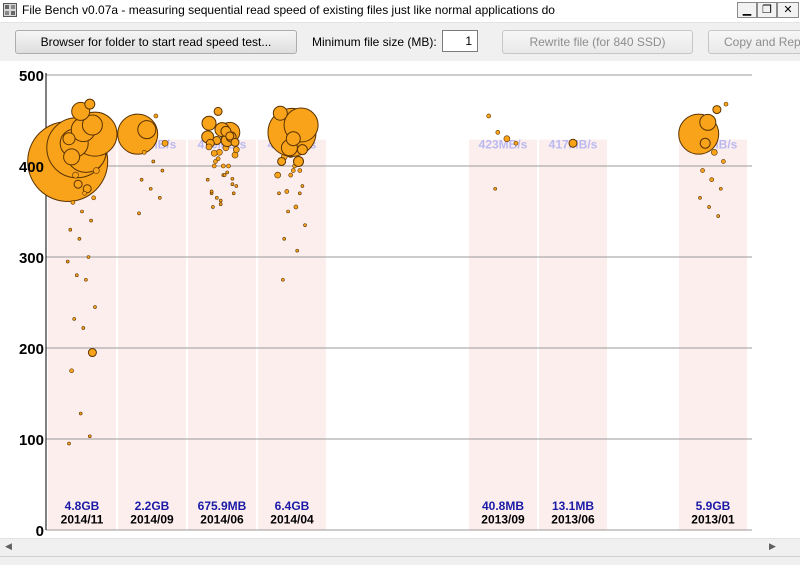 Image resolution: width=800 pixels, height=565 pixels. I want to click on y-axis-ticks: 0 100 200 300 400 500, so click(31, 302).